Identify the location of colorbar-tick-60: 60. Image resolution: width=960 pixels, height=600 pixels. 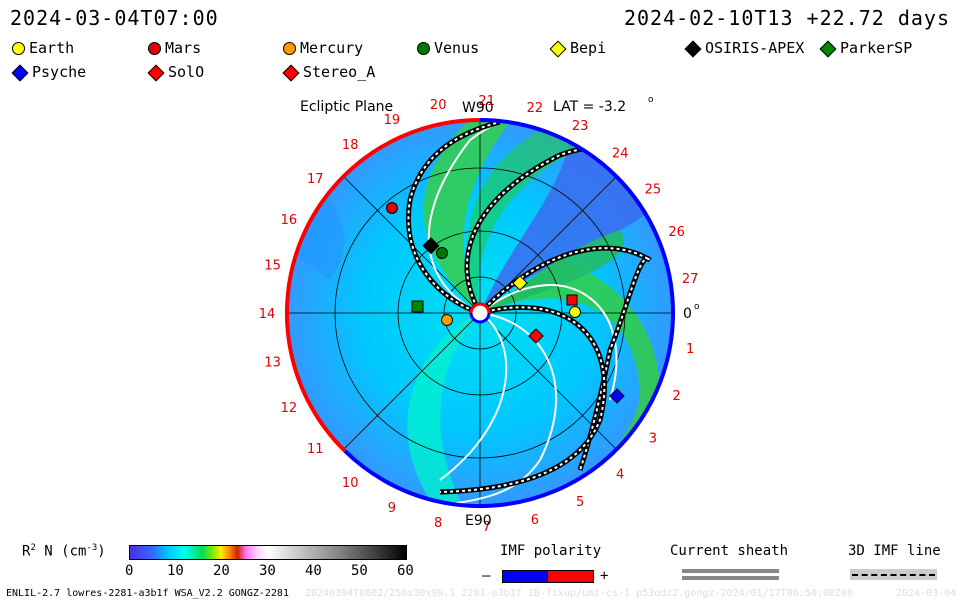
(405, 571).